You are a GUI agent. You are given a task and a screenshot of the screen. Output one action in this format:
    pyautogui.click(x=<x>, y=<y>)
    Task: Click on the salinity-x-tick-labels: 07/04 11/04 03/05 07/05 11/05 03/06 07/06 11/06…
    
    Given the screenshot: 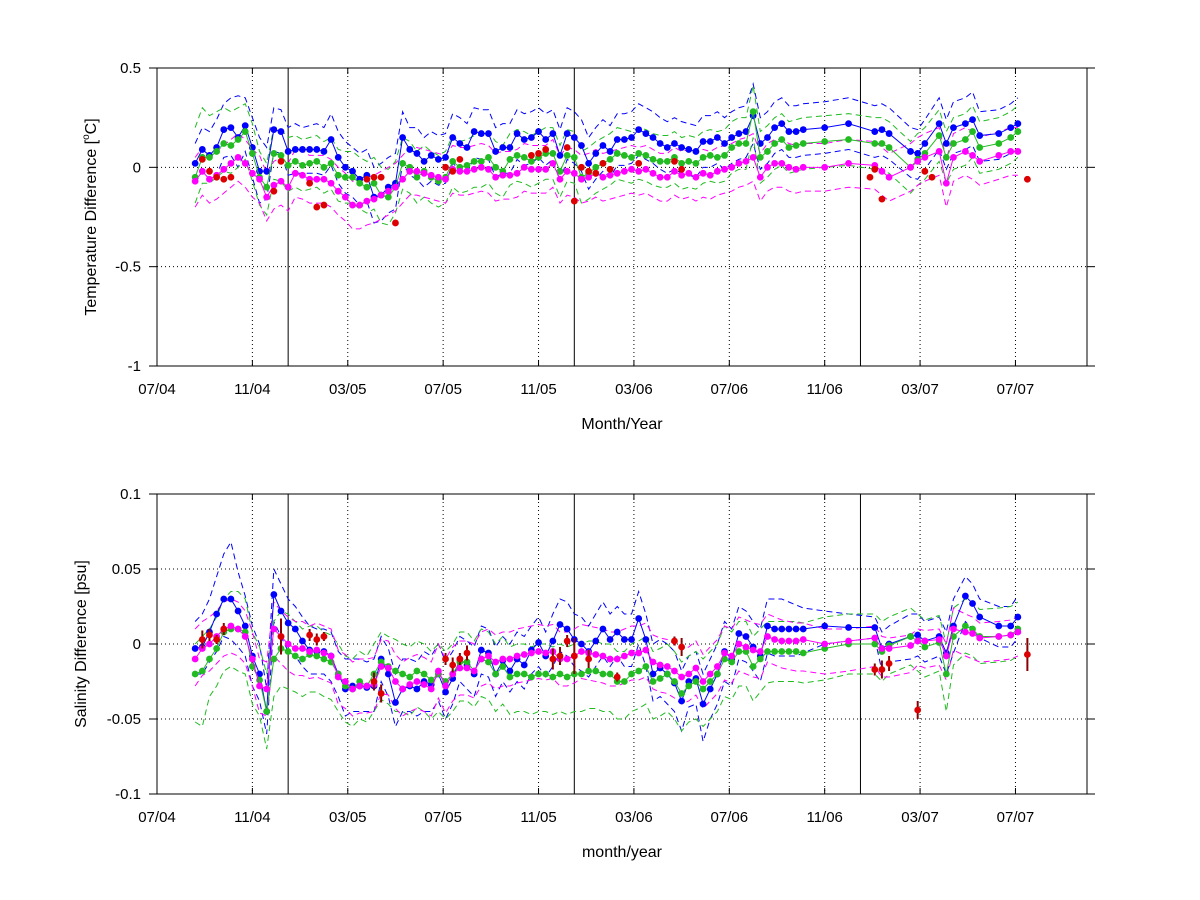 What is the action you would take?
    pyautogui.click(x=586, y=817)
    